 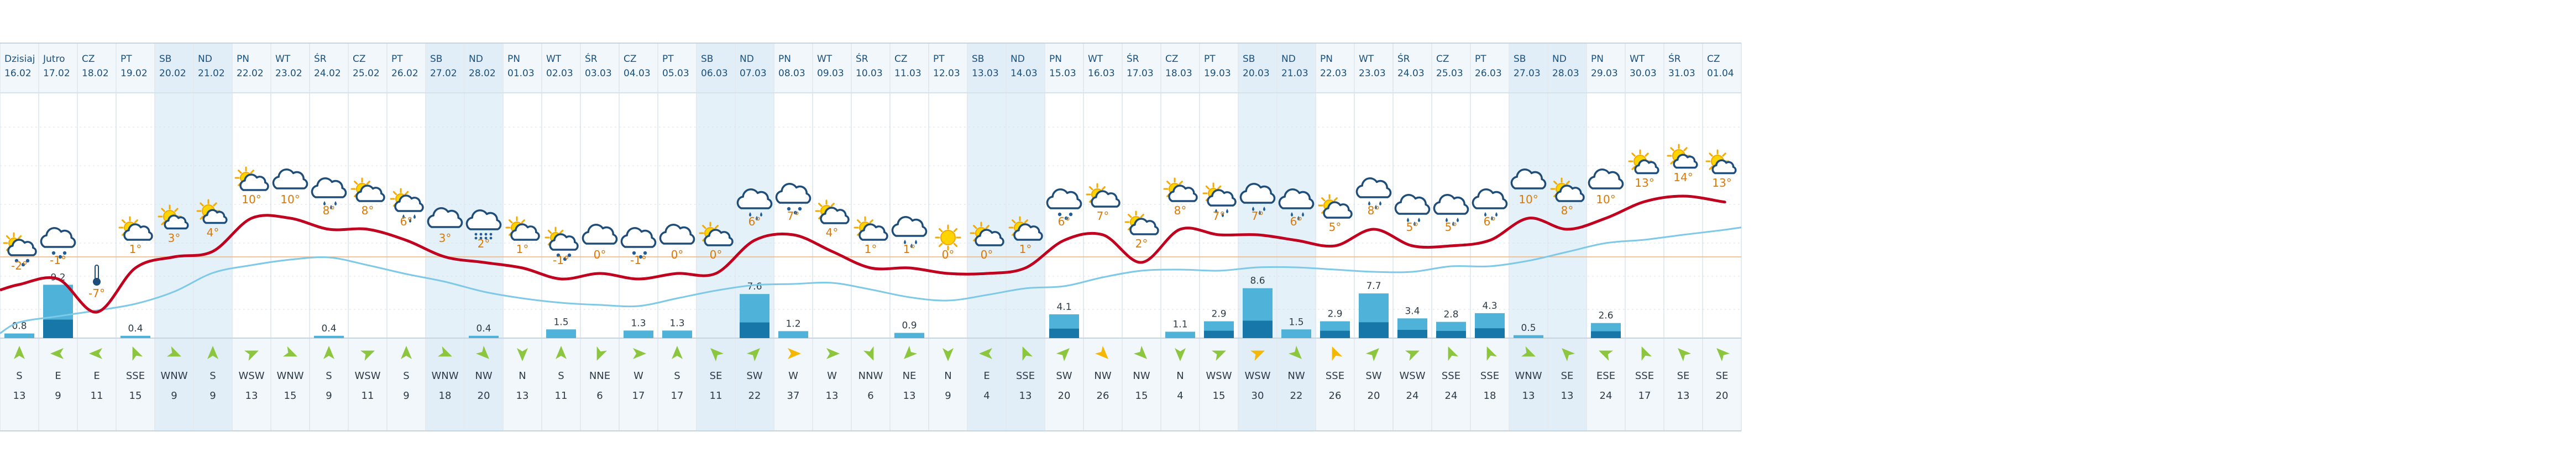 What do you see at coordinates (1411, 73) in the screenshot?
I see `day-date: 24.03` at bounding box center [1411, 73].